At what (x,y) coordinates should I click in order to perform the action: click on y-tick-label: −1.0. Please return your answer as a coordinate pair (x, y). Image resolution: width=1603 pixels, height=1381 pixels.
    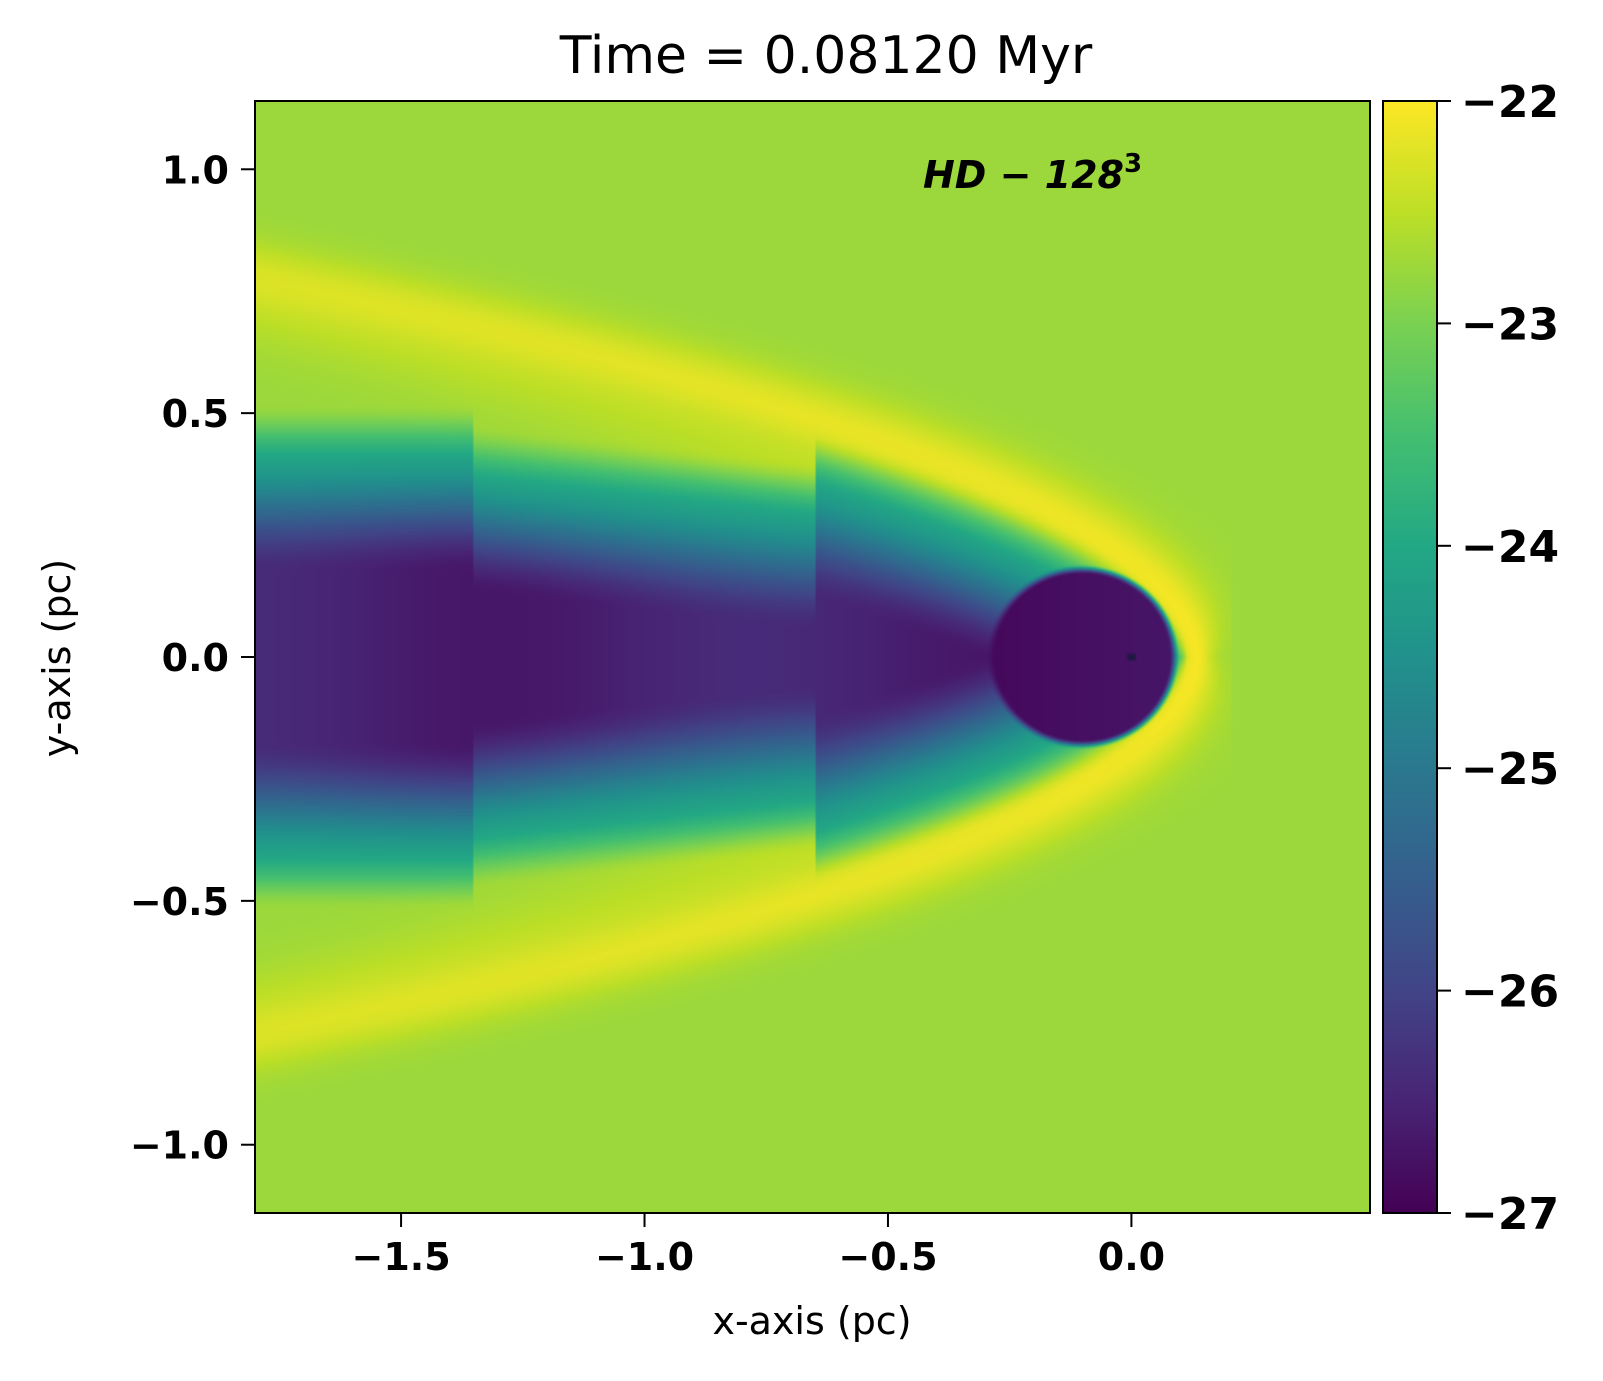
    Looking at the image, I should click on (179, 1146).